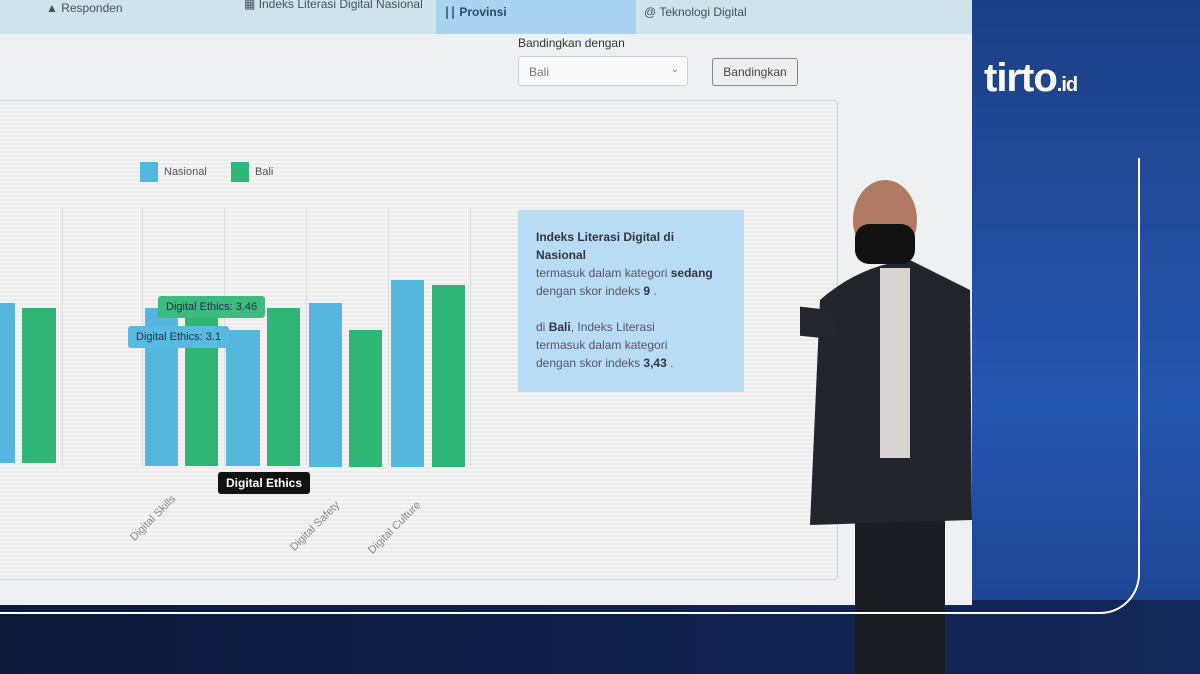 The image size is (1200, 674). Describe the element at coordinates (483, 12) in the screenshot. I see `tab-label: Provinsi` at that location.